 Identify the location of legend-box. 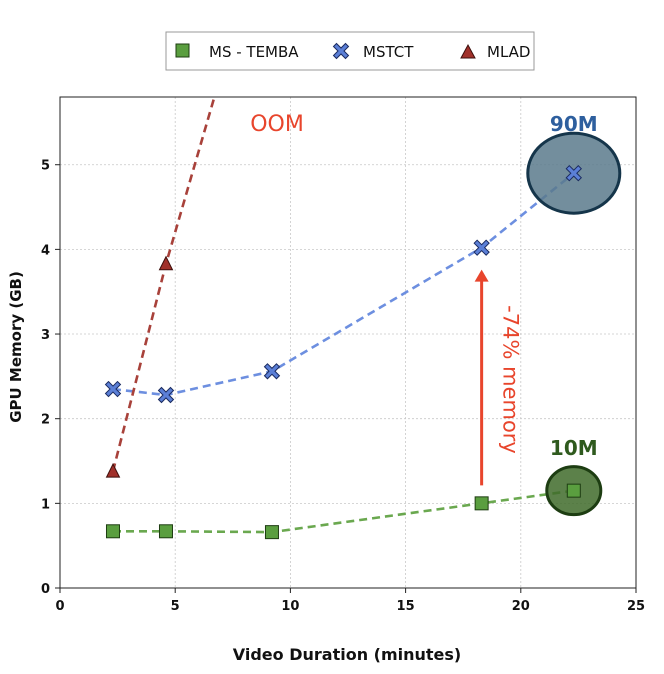
(350, 51).